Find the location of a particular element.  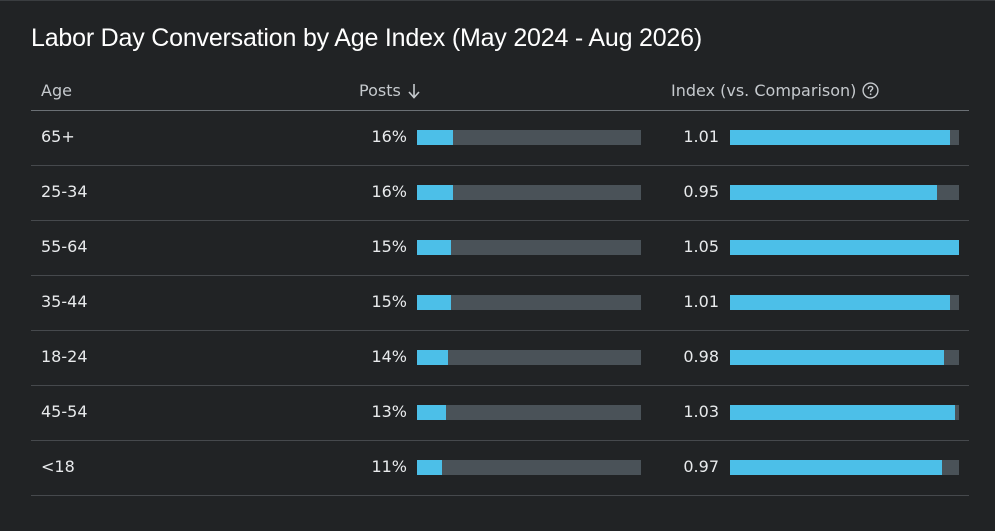

column-header-age-label: Age is located at coordinates (56, 90).